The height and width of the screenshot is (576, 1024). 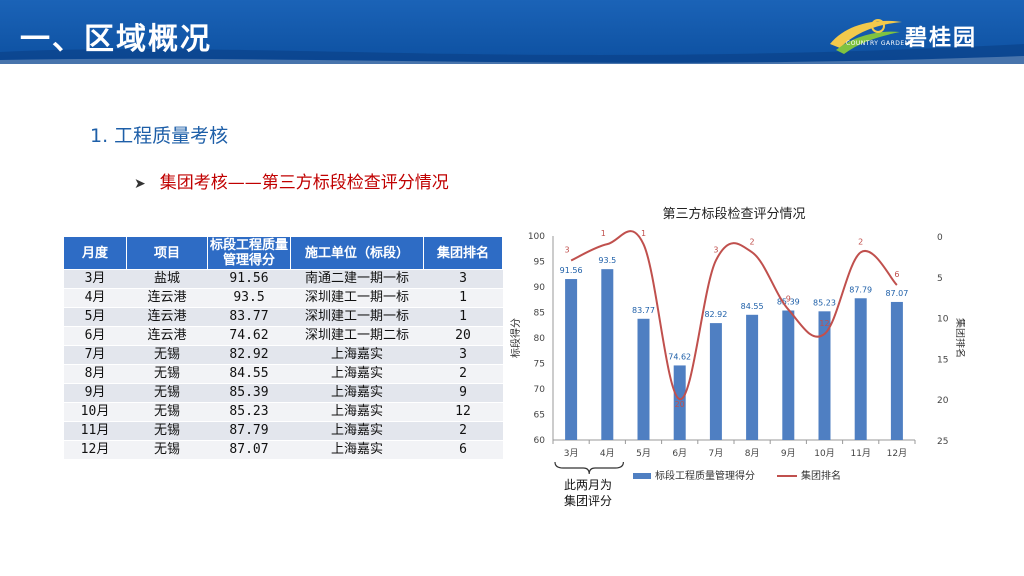 I want to click on y-tick-label: 85, so click(x=539, y=314).